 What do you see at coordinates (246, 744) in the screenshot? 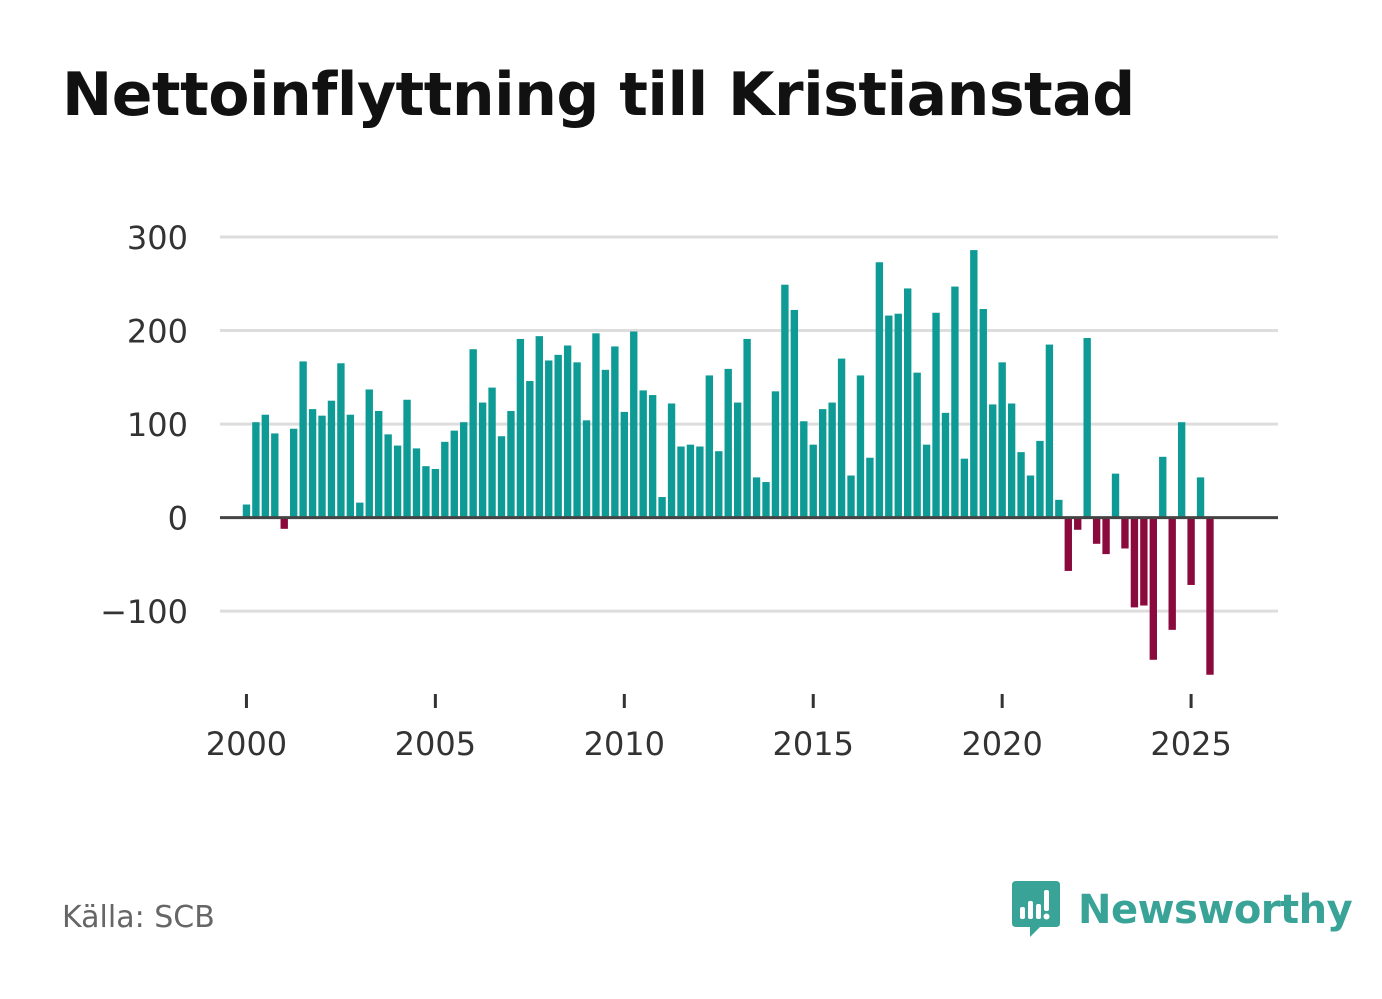
I see `x-tick-label: 2000` at bounding box center [246, 744].